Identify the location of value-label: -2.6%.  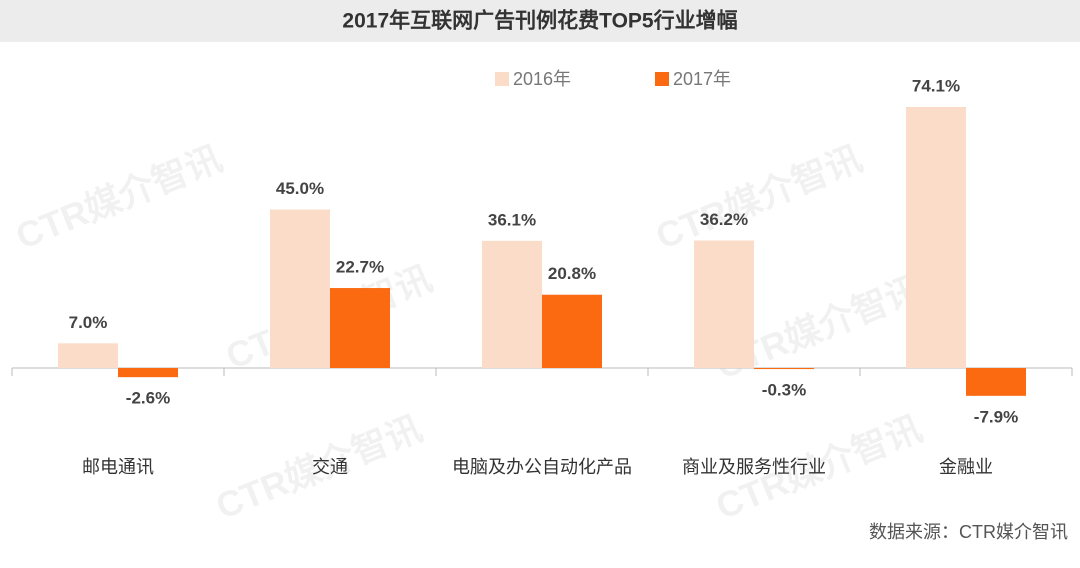
(148, 398).